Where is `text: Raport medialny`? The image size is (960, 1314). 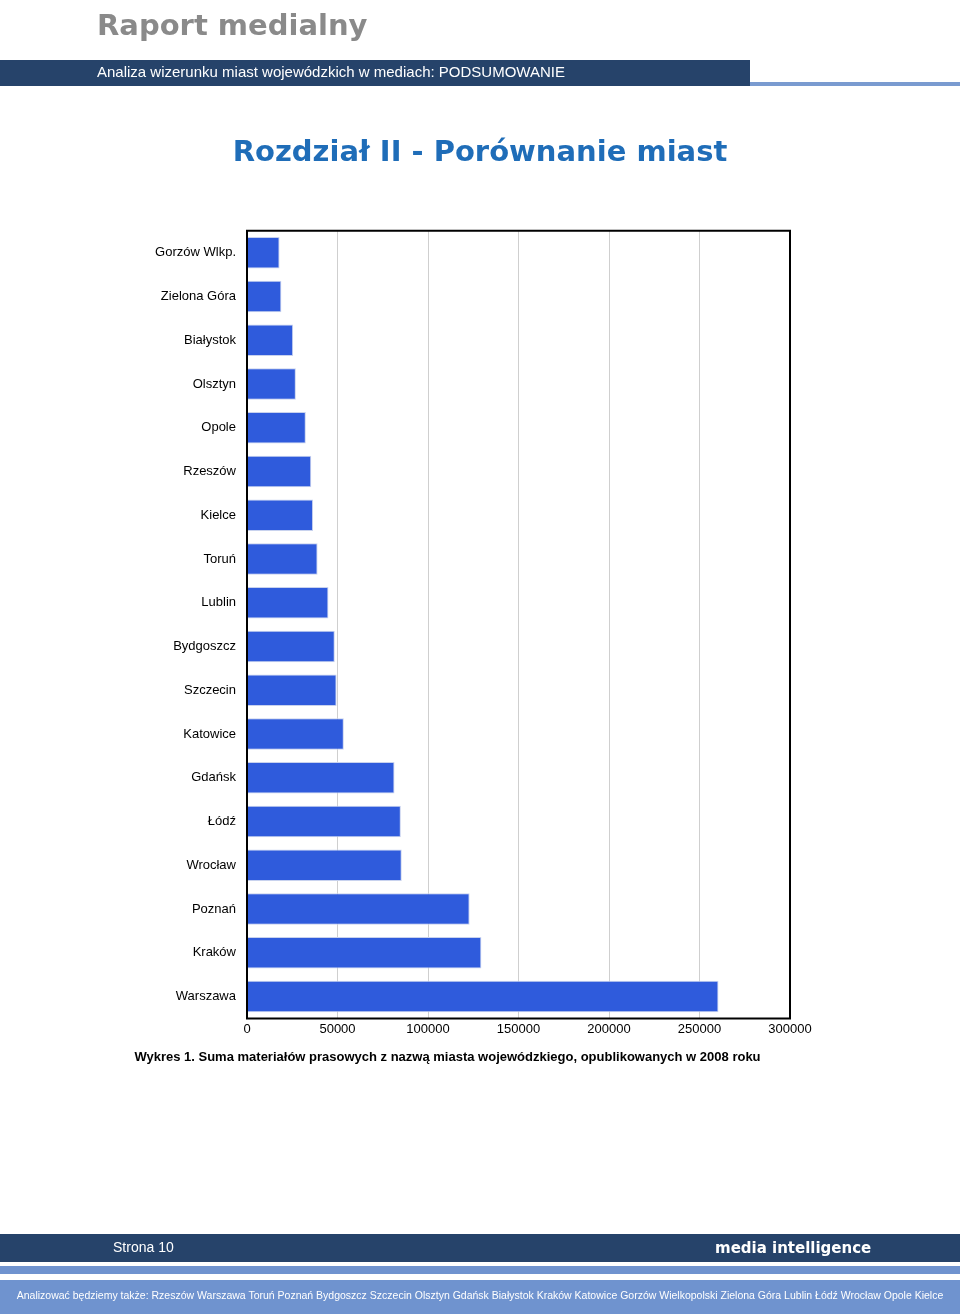
text: Raport medialny is located at coordinates (232, 25).